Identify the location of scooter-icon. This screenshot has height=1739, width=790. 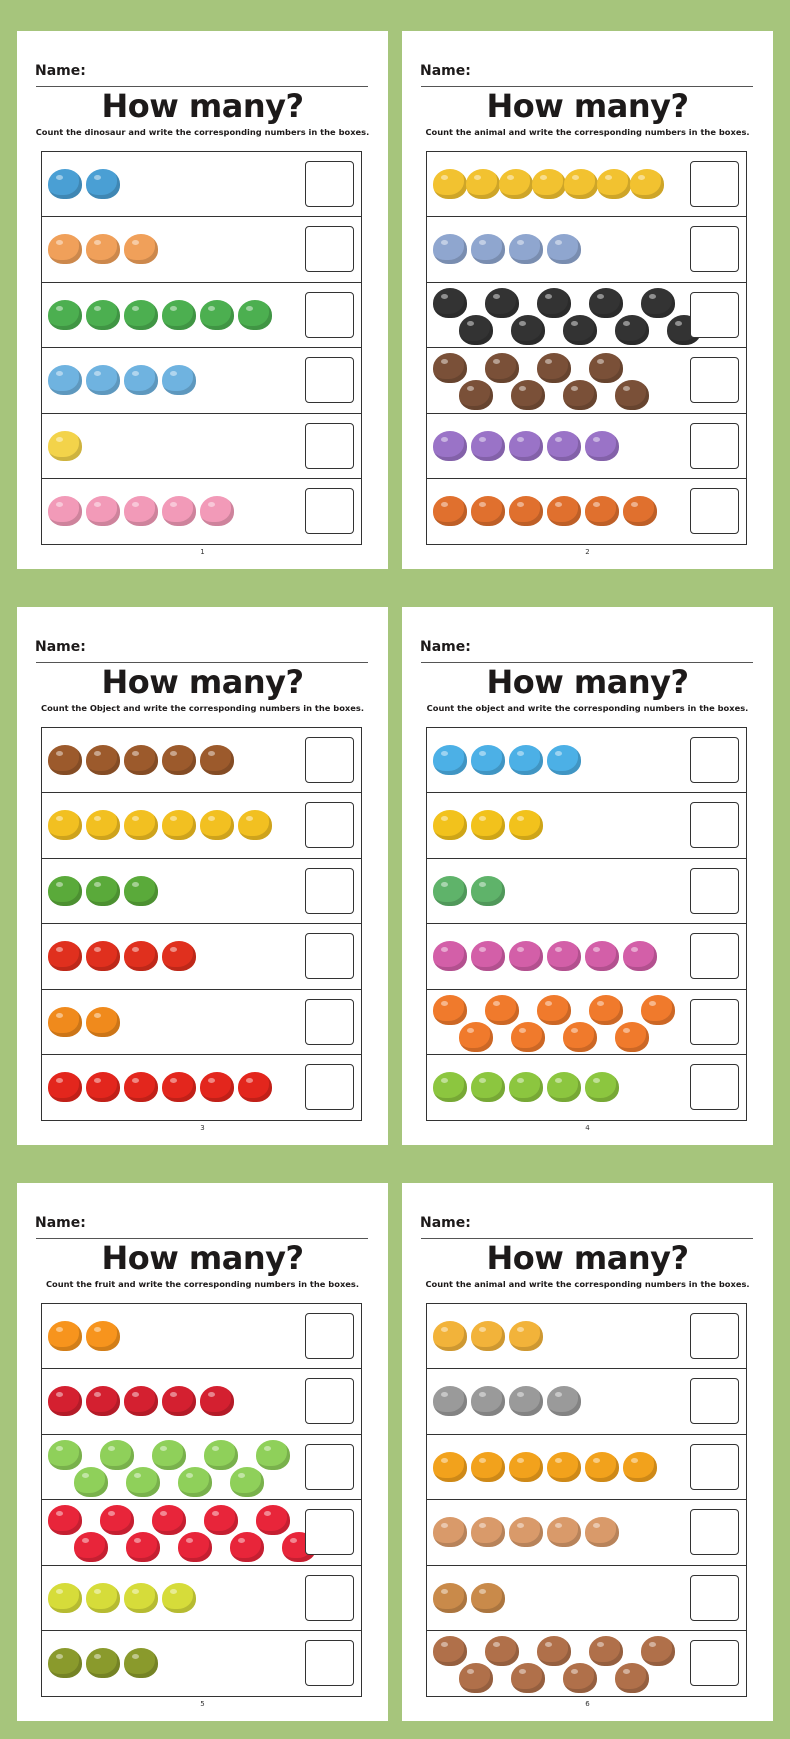
(488, 825).